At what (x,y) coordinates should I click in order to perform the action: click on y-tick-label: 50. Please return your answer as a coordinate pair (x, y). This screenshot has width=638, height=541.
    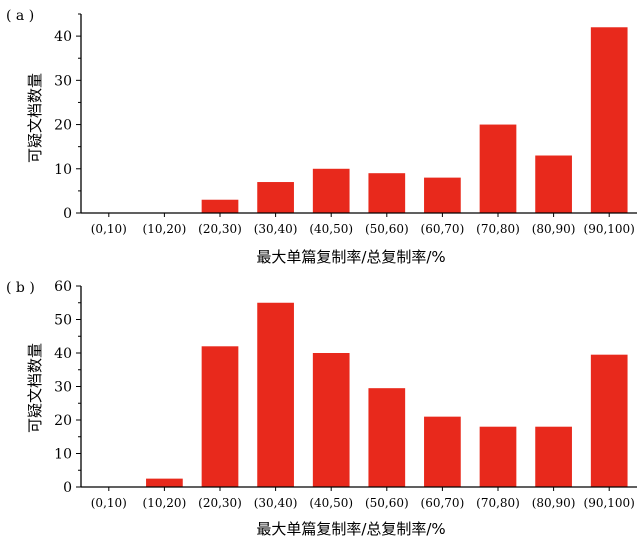
    Looking at the image, I should click on (63, 321).